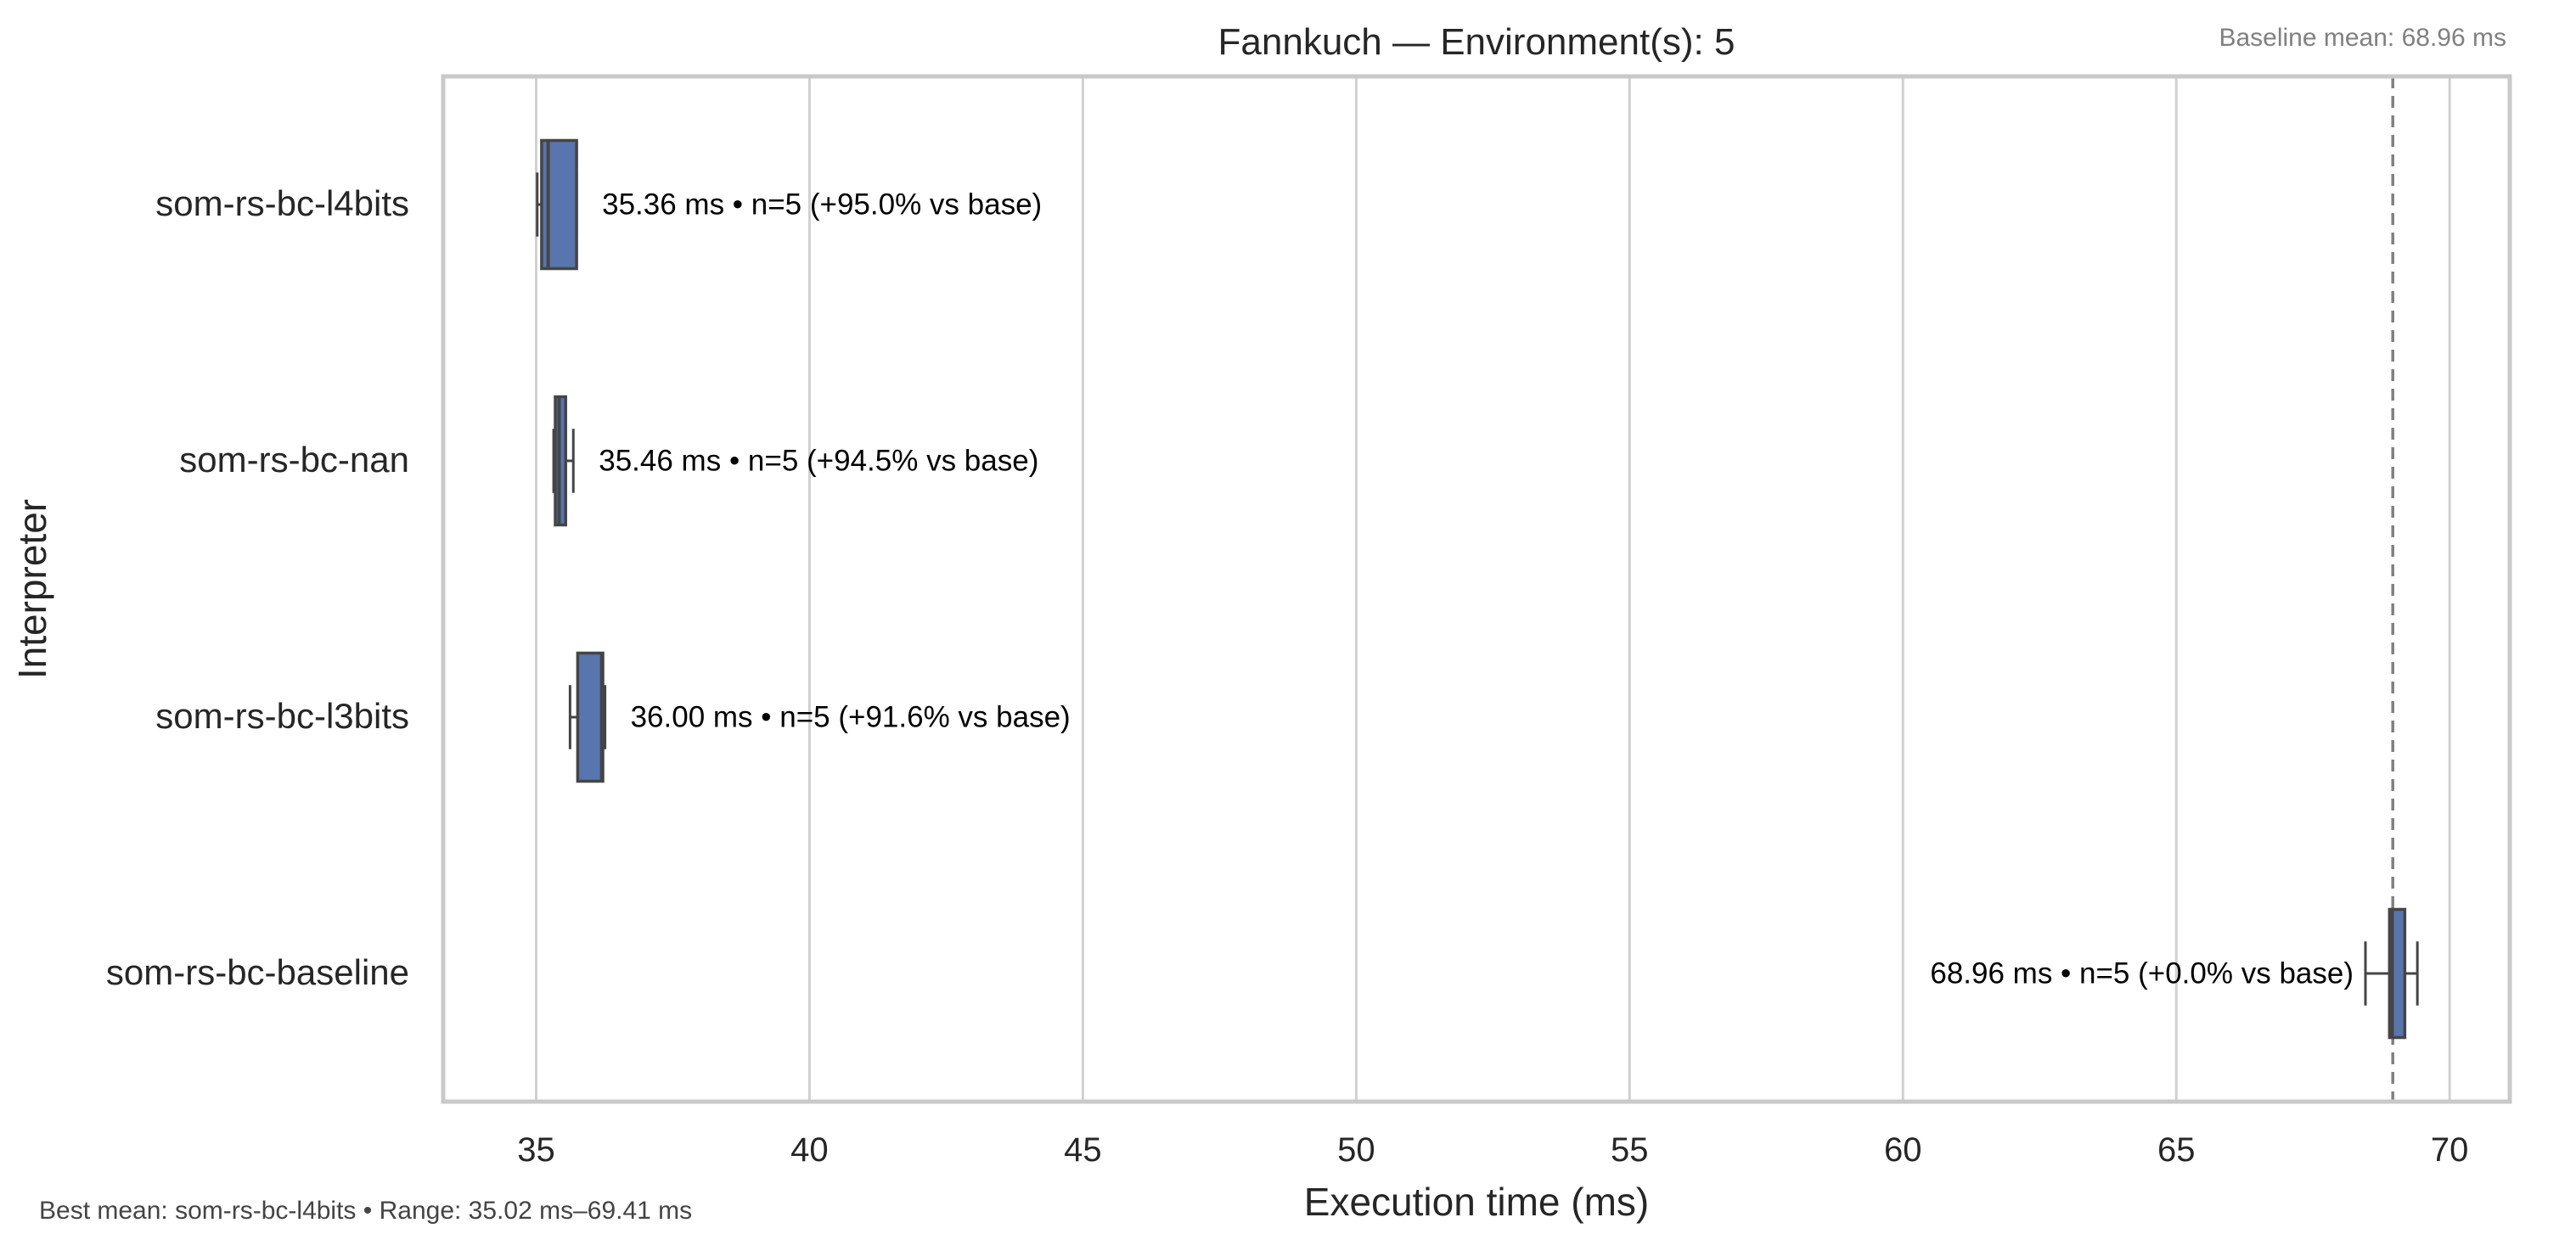 The image size is (2576, 1251). What do you see at coordinates (557, 204) in the screenshot?
I see `box-som-rs-bc-l4bits` at bounding box center [557, 204].